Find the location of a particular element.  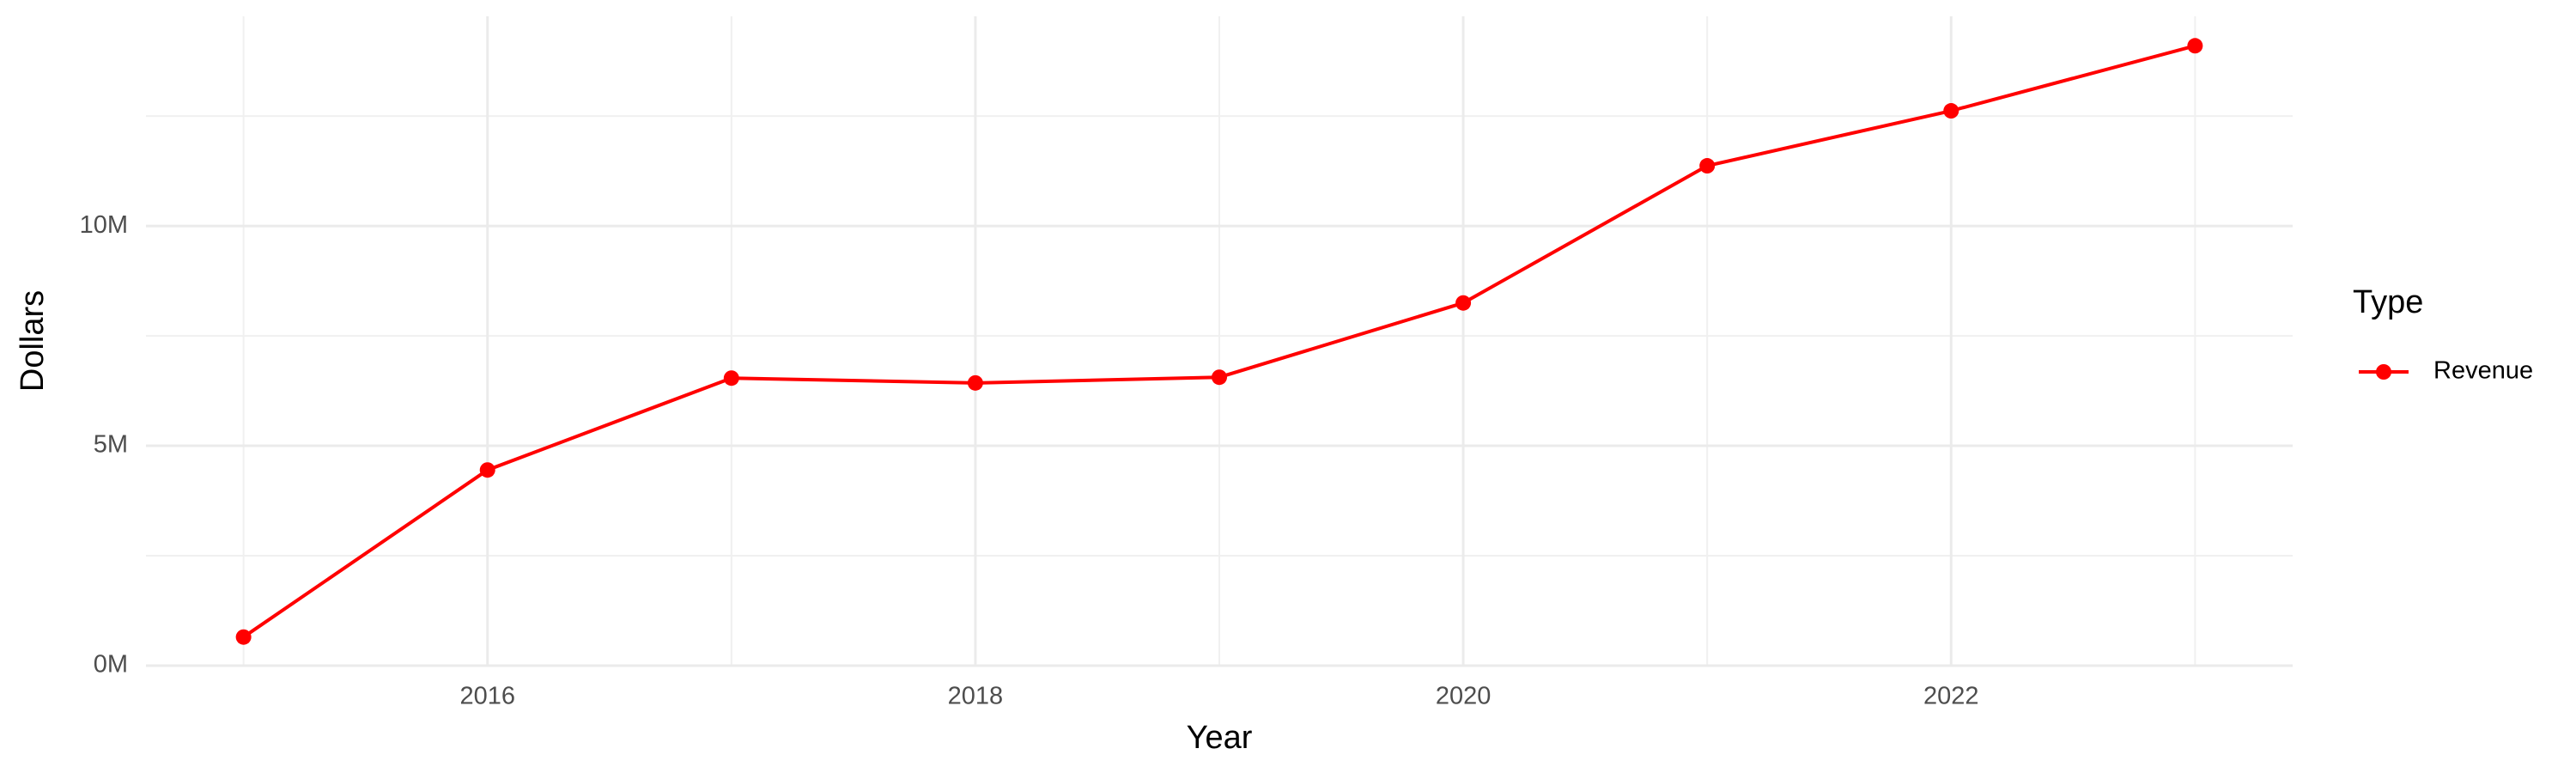

y-tick-label: 0M is located at coordinates (111, 665).